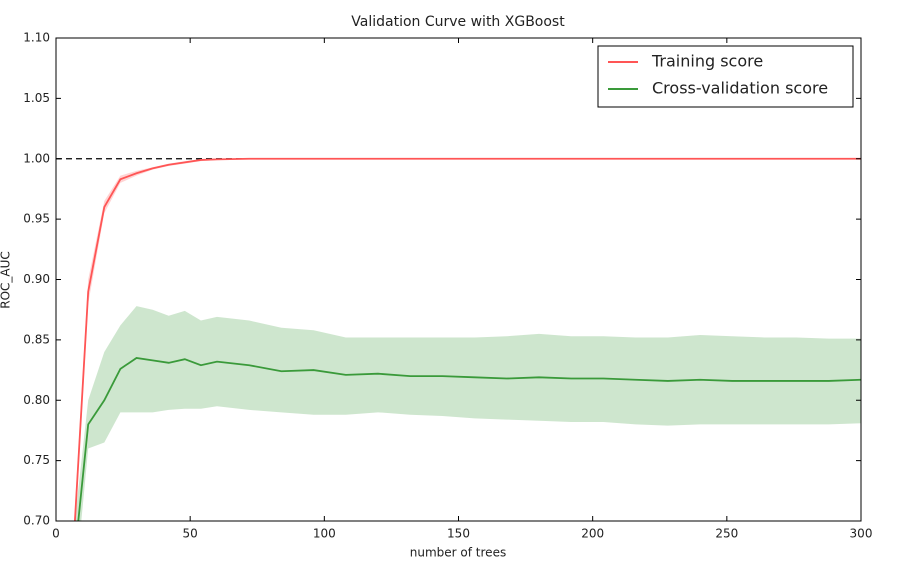 The height and width of the screenshot is (567, 915). Describe the element at coordinates (36, 521) in the screenshot. I see `y-tick-label: 0.70` at that location.